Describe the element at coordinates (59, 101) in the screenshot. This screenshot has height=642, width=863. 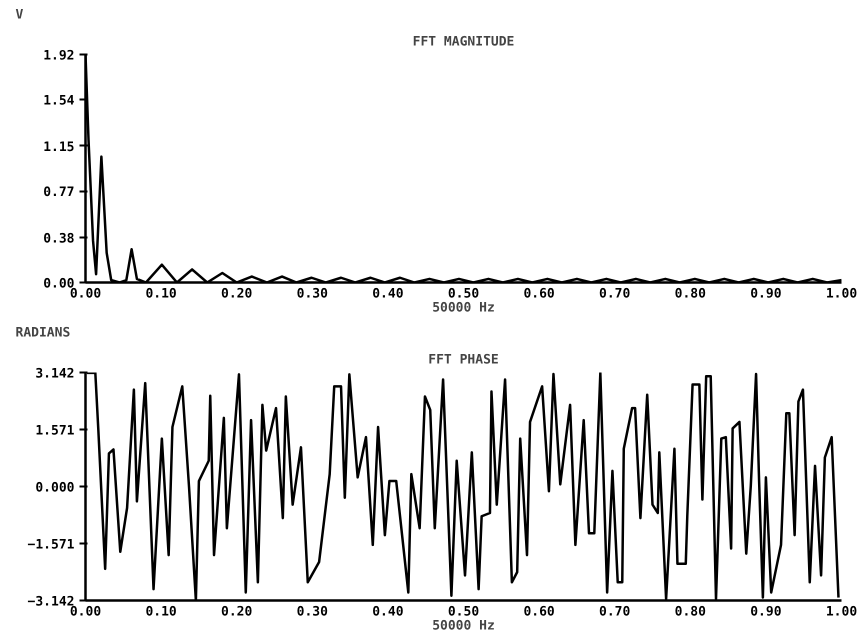
I see `y-tick-label: 1.54` at that location.